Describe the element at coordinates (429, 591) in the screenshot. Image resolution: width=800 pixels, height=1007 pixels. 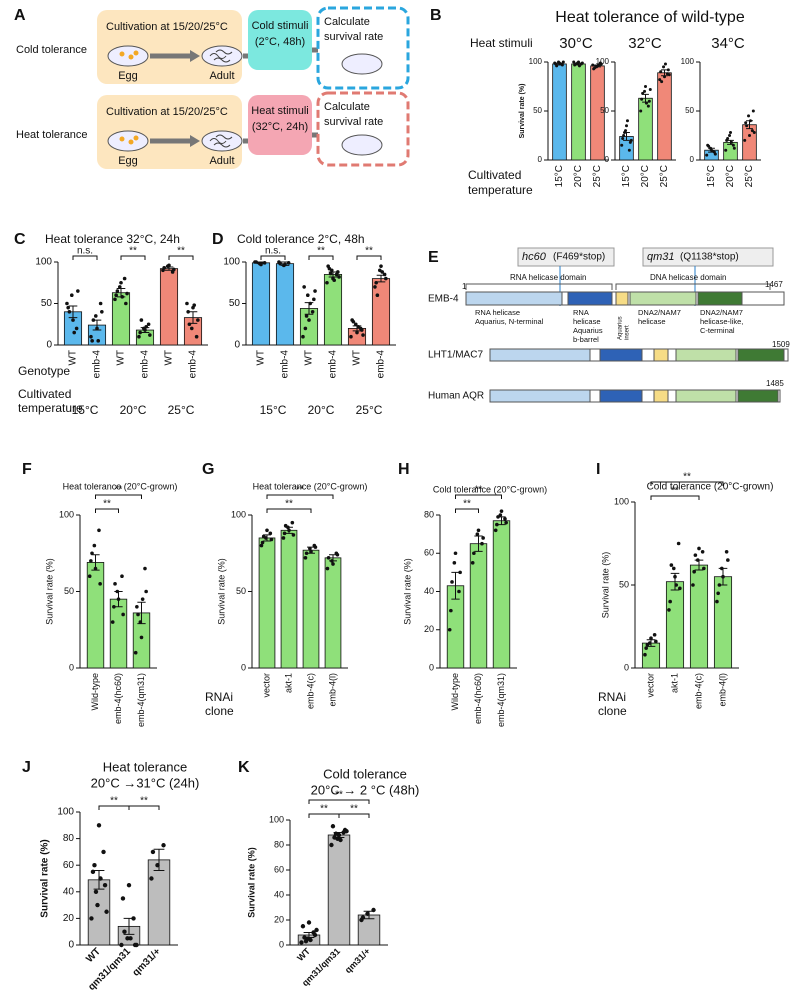
I see `y-tick-label: 40` at that location.